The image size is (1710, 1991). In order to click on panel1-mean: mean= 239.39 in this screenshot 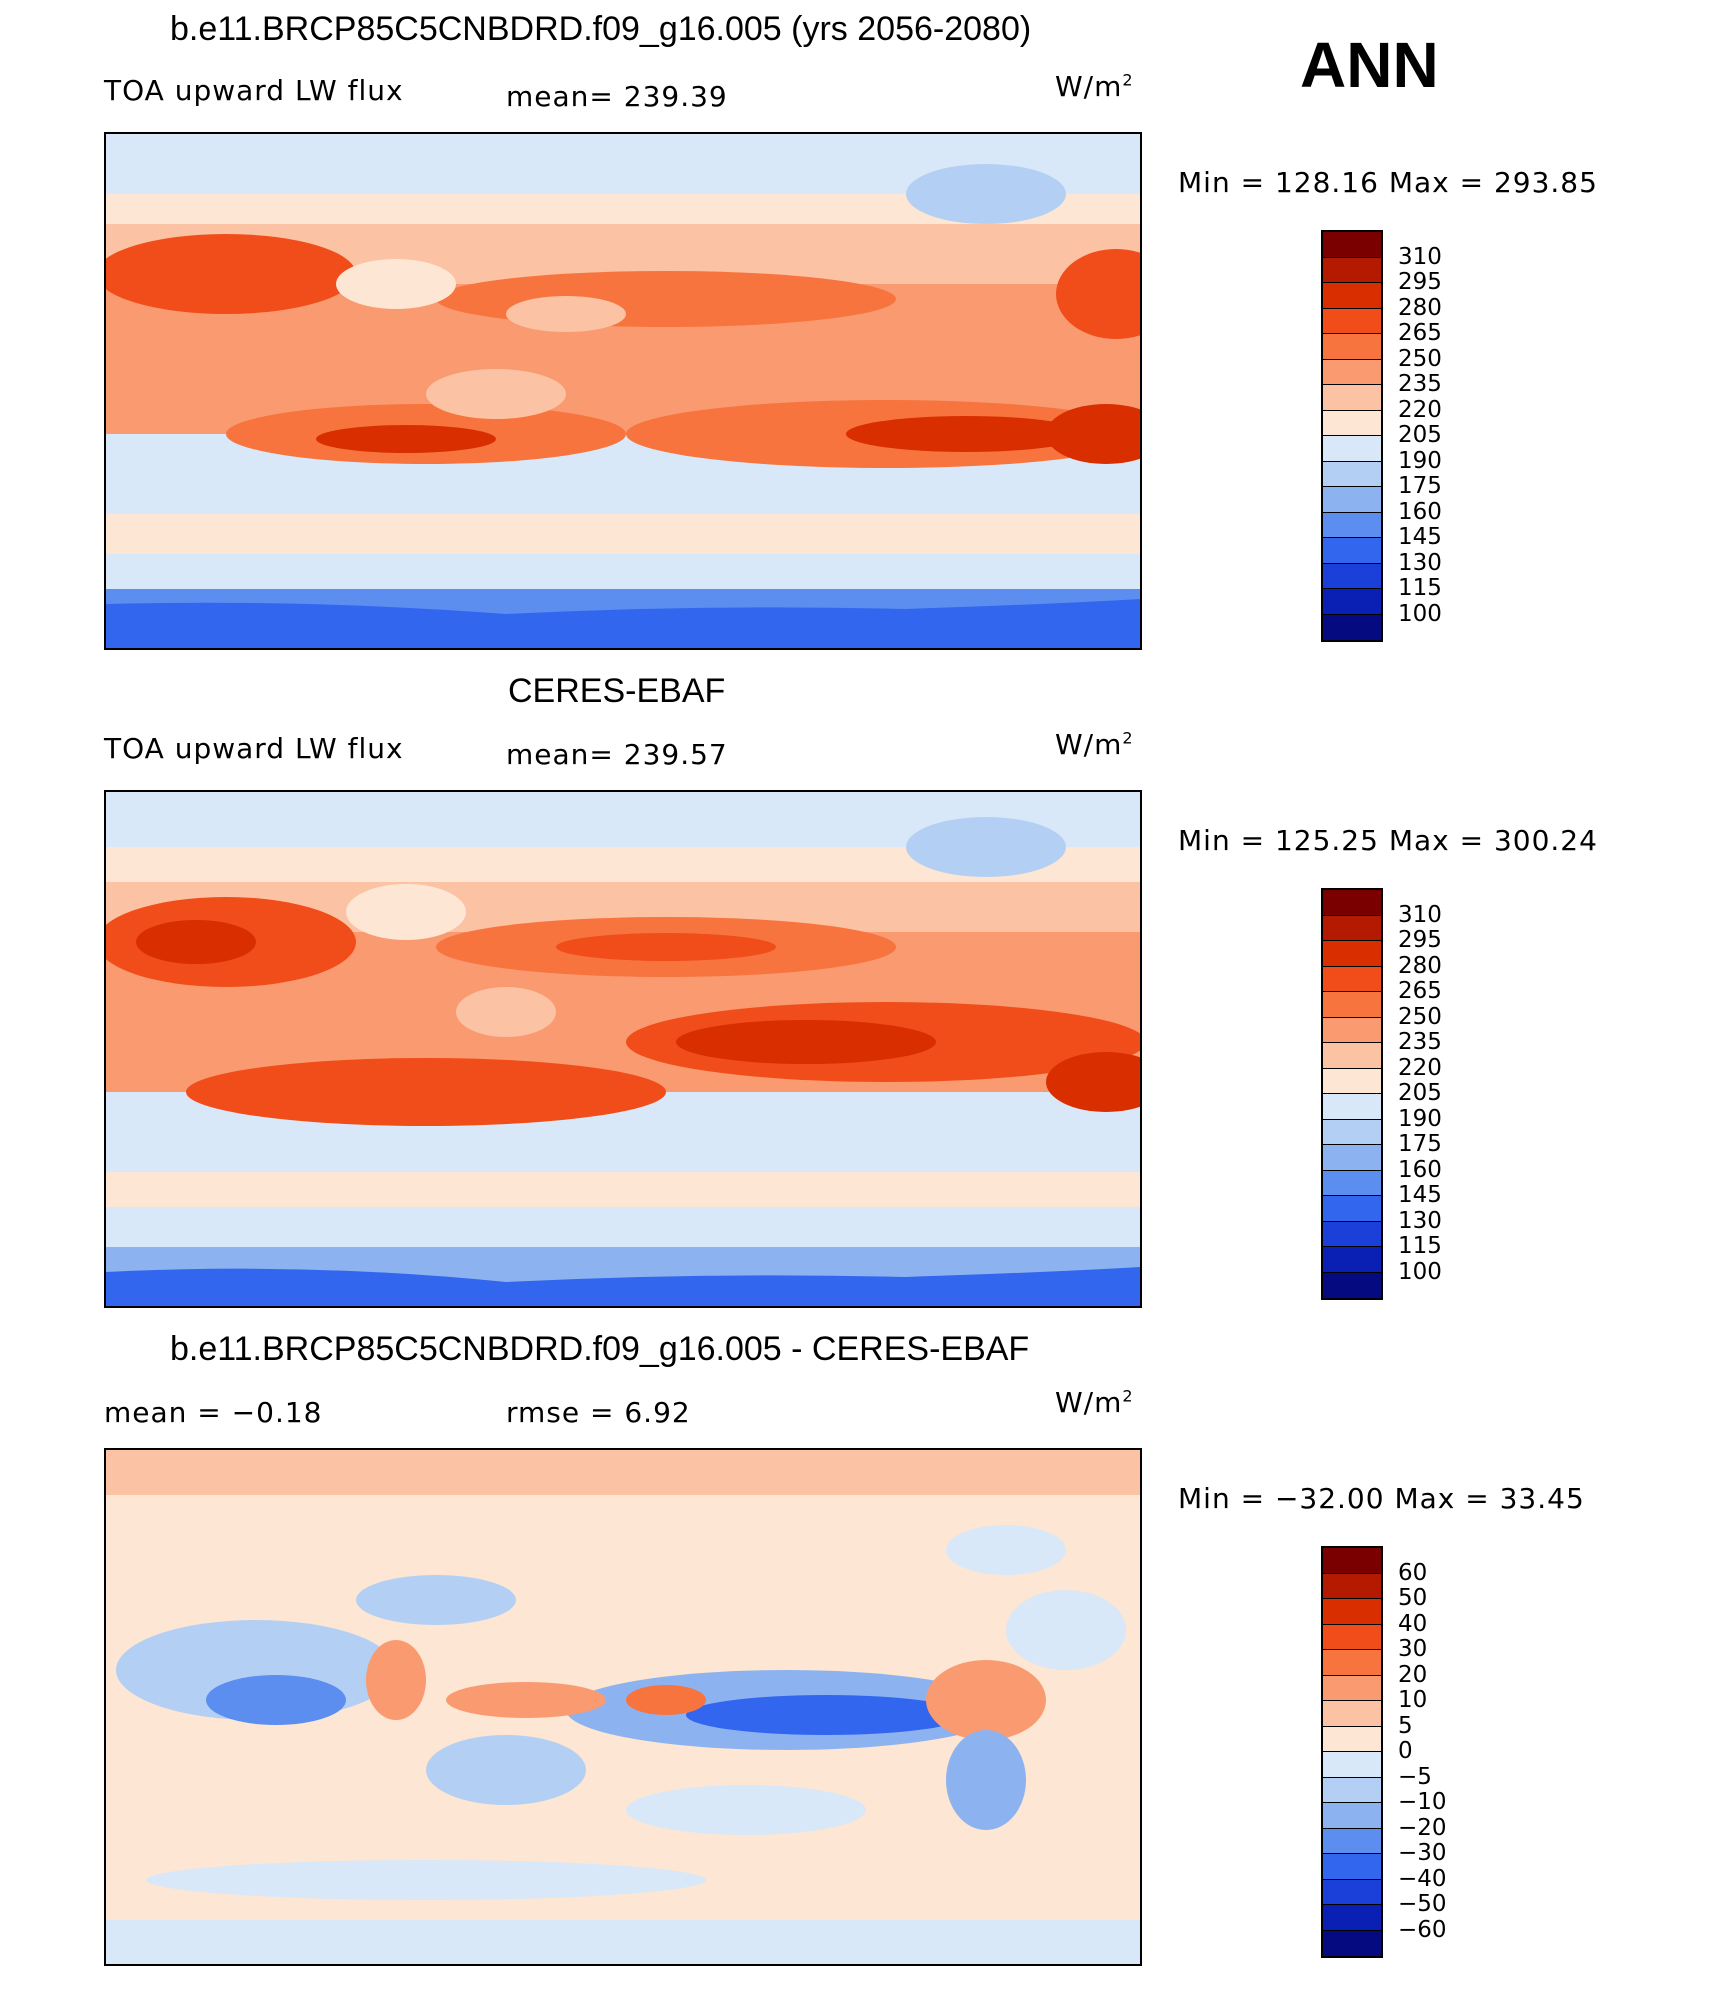, I will do `click(617, 96)`.